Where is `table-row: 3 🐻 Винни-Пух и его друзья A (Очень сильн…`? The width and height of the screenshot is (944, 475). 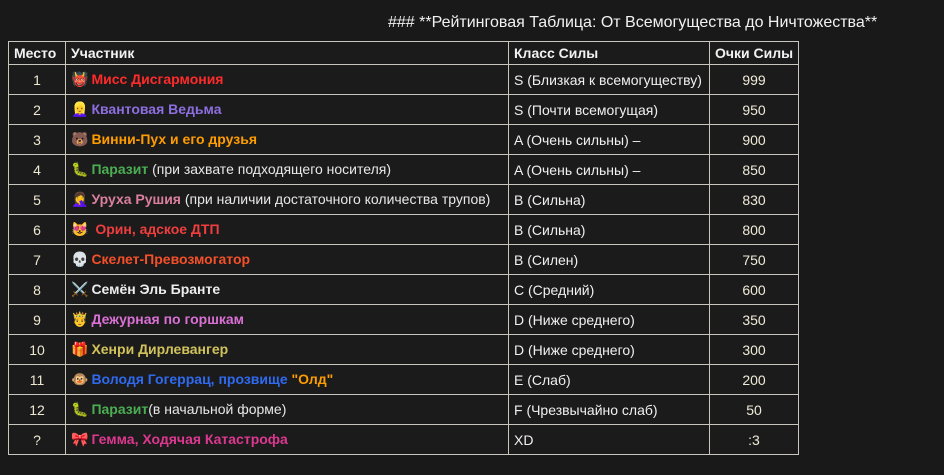
table-row: 3 🐻 Винни-Пух и его друзья A (Очень сильн… is located at coordinates (403, 139).